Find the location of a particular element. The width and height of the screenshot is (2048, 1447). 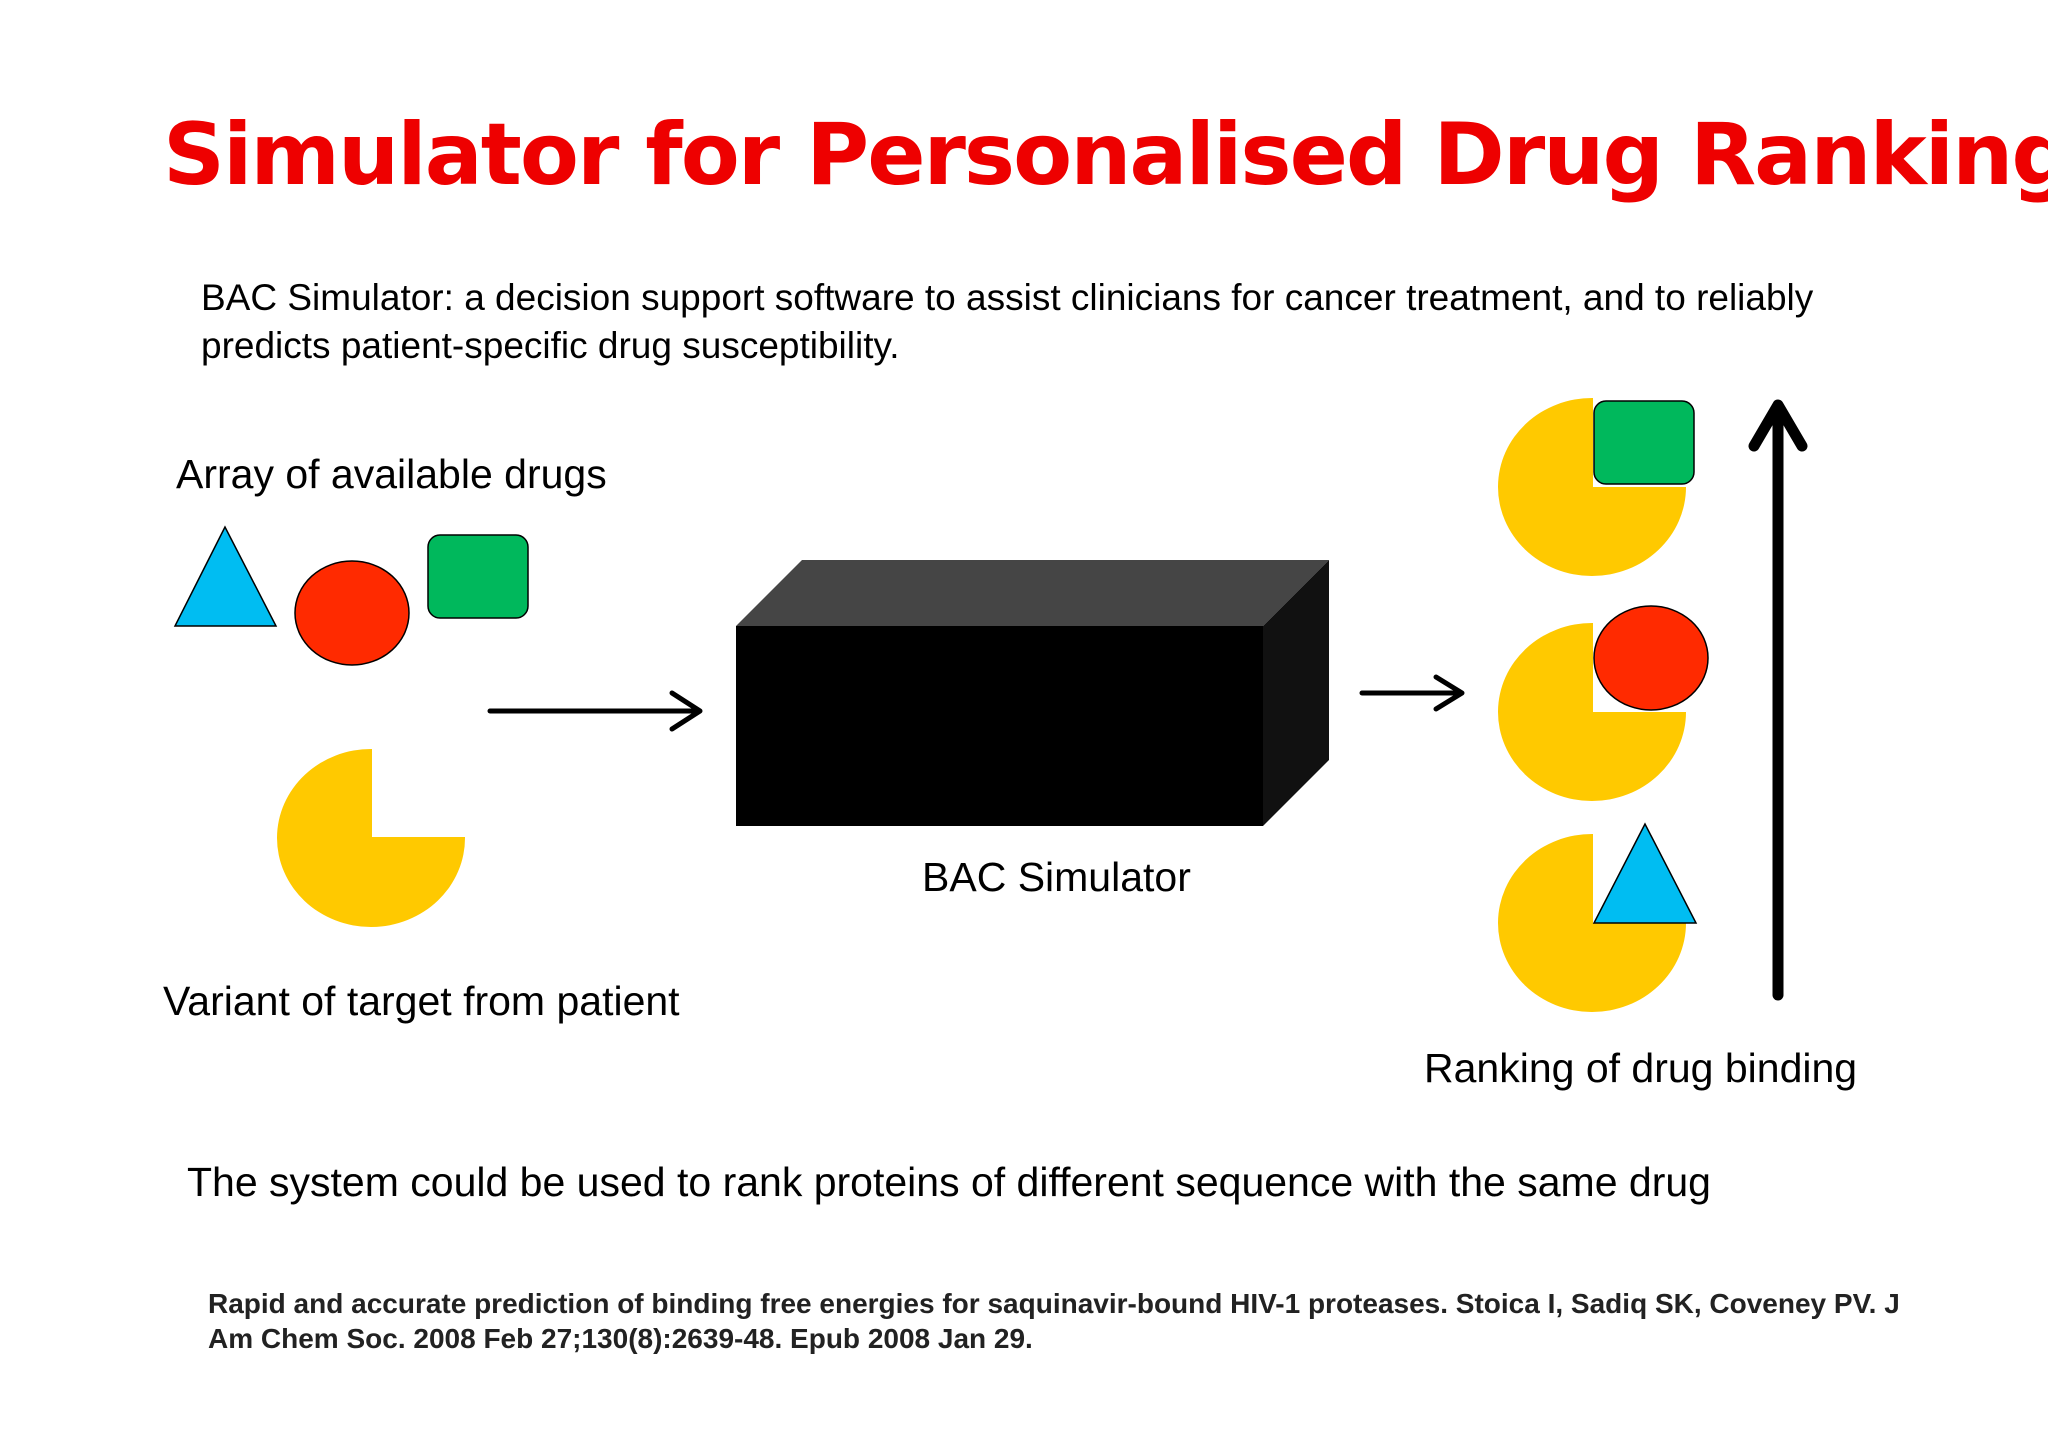

available-drugs is located at coordinates (351, 595).